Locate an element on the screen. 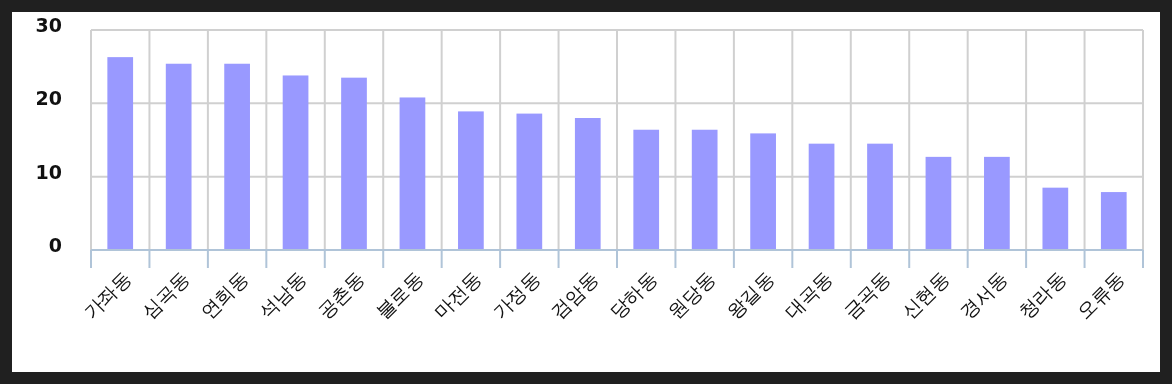  y-tick-label: 20 is located at coordinates (48, 98).